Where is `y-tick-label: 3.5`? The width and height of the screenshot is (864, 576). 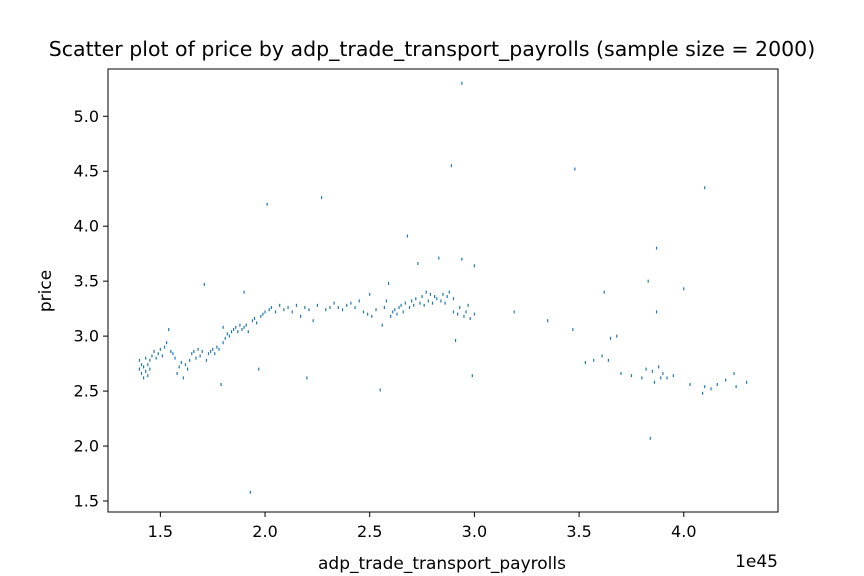
y-tick-label: 3.5 is located at coordinates (86, 281).